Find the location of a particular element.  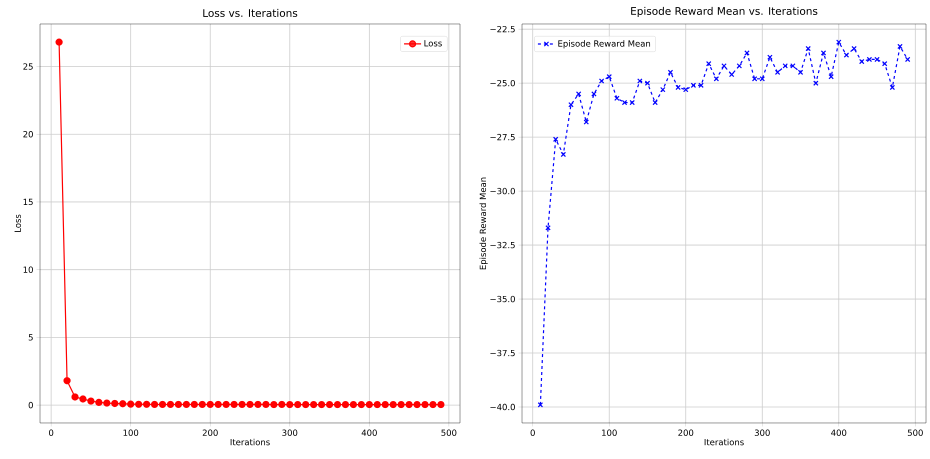

y-tick-label: −35.0 is located at coordinates (502, 299).